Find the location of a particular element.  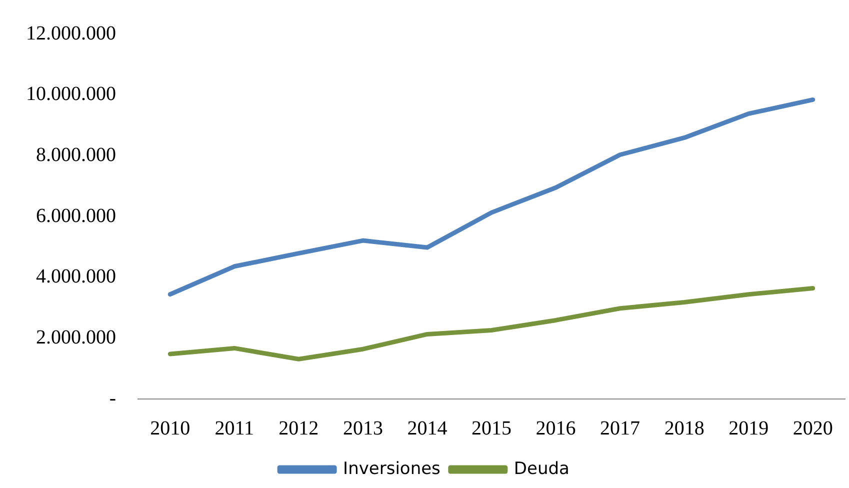

x-tick-label: 2016 is located at coordinates (556, 428).